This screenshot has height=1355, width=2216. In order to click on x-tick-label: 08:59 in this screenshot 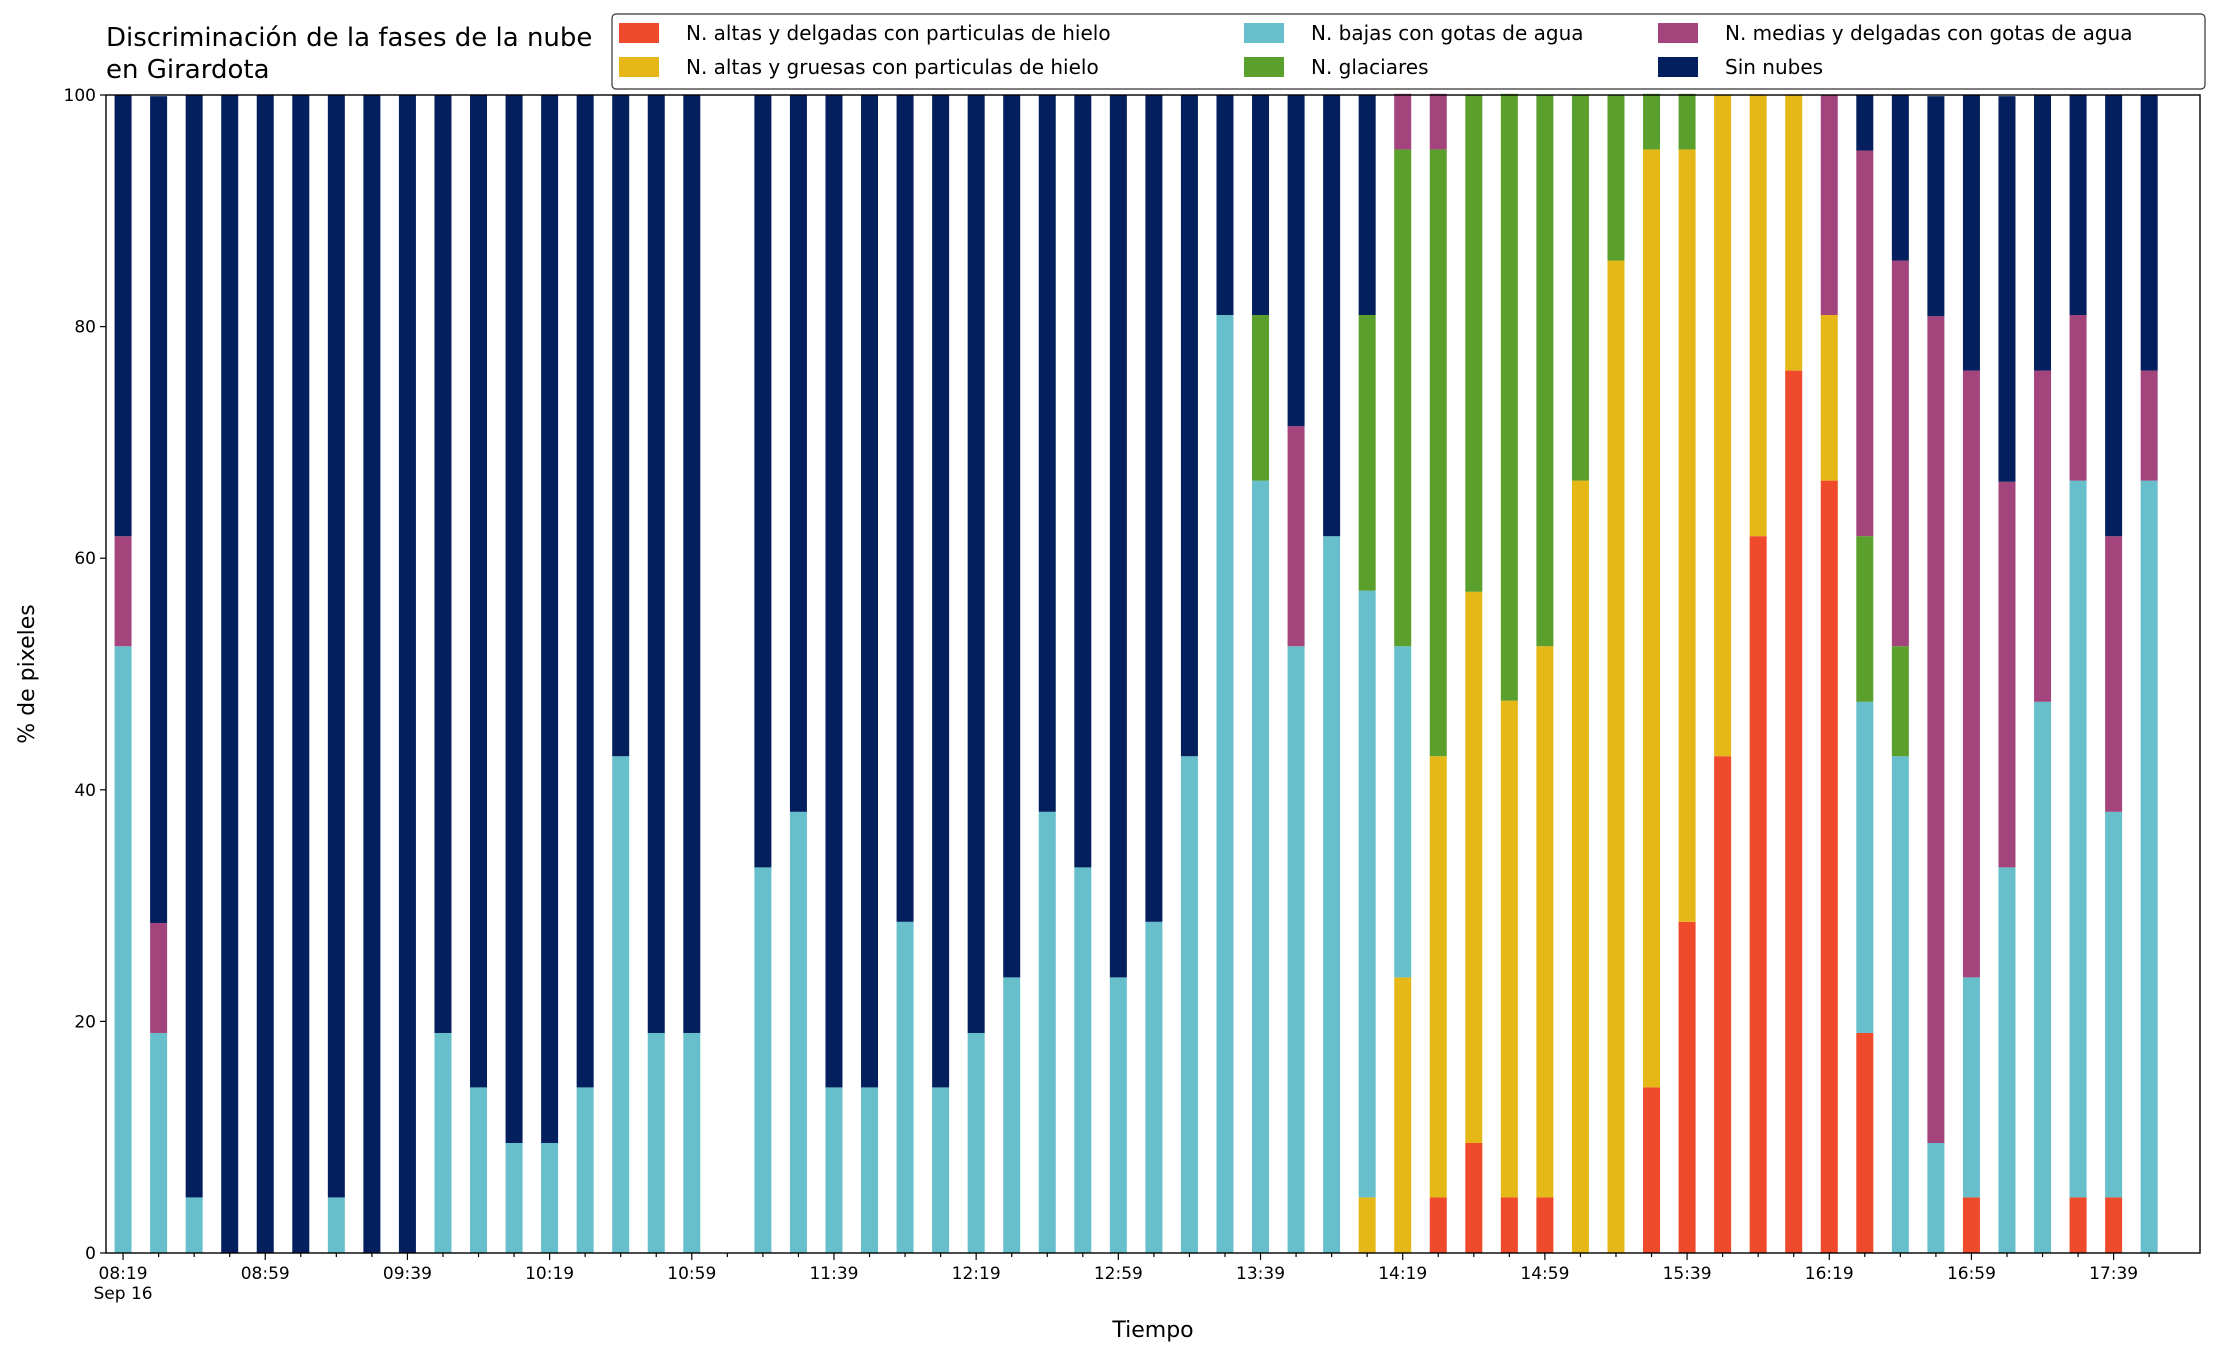, I will do `click(265, 1274)`.